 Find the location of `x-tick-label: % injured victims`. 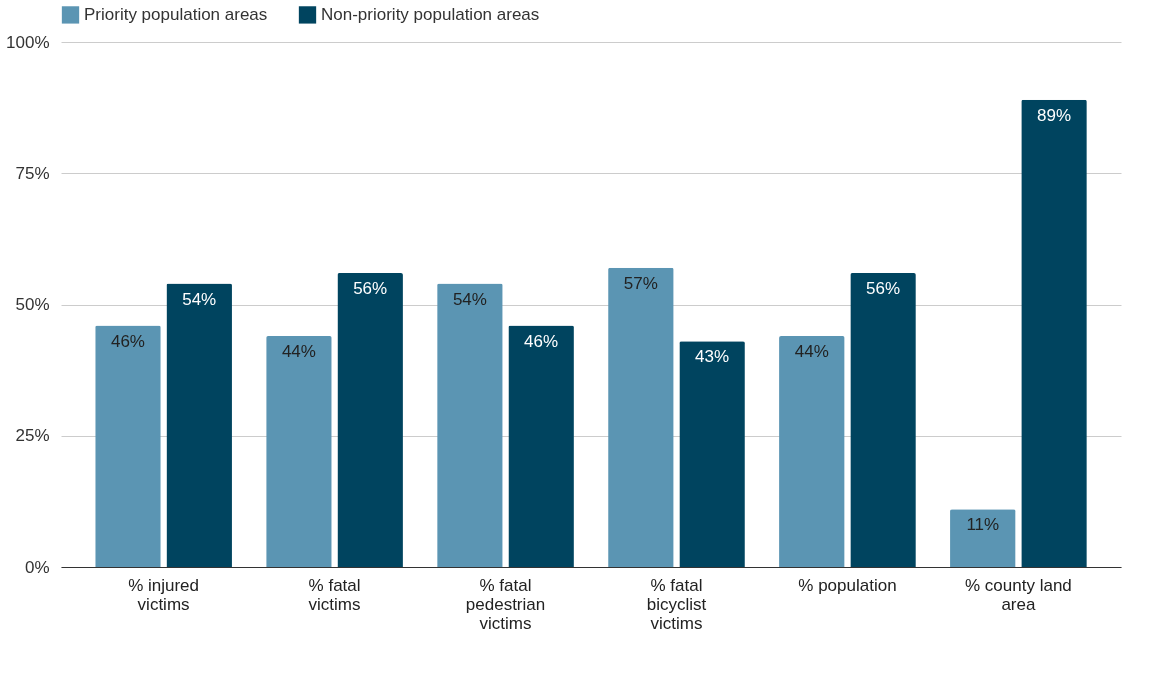

x-tick-label: % injured victims is located at coordinates (164, 594).